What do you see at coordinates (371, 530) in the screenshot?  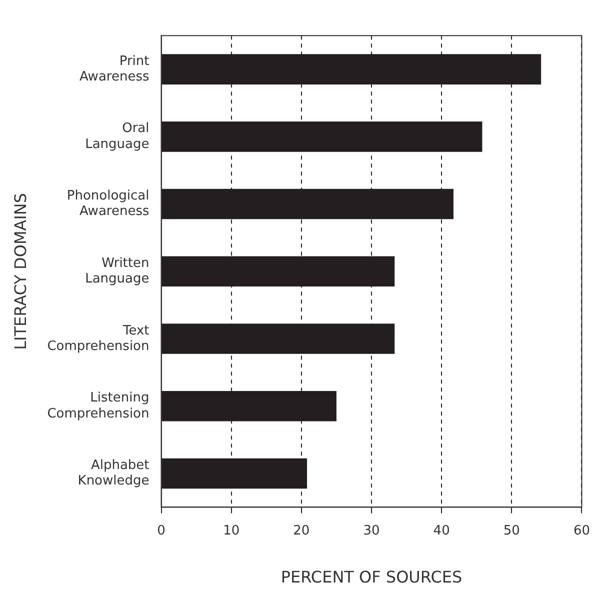 I see `x-tick-label: 30` at bounding box center [371, 530].